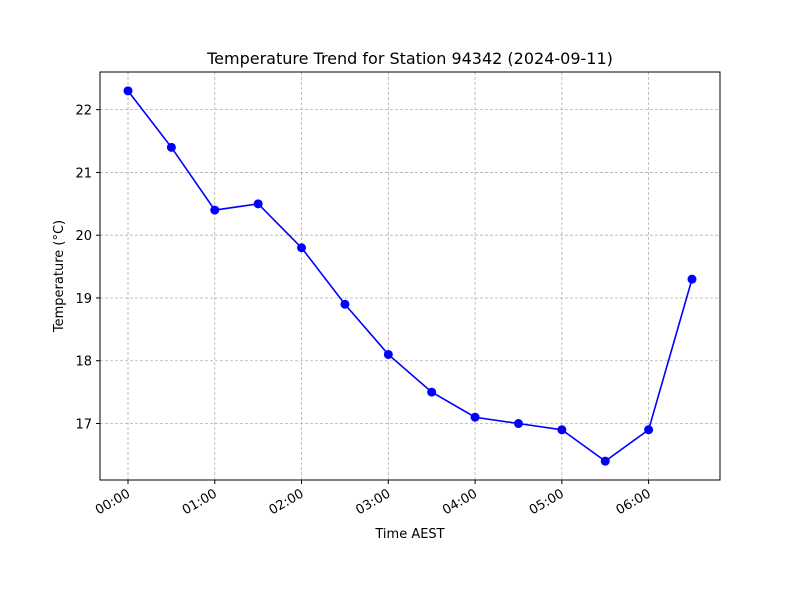 This screenshot has height=600, width=800. What do you see at coordinates (113, 502) in the screenshot?
I see `x-tick-label: 00:00` at bounding box center [113, 502].